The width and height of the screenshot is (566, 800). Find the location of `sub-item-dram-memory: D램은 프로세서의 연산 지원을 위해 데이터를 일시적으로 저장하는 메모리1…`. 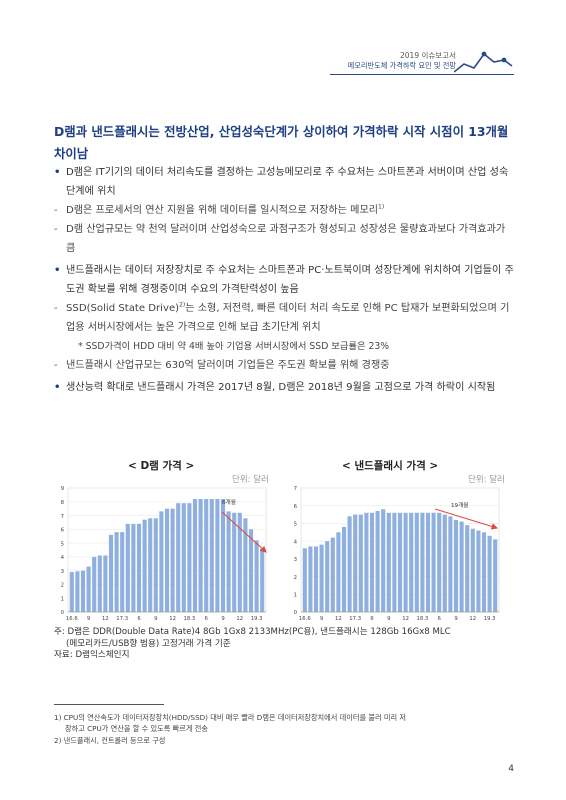

sub-item-dram-memory: D램은 프로세서의 연산 지원을 위해 데이터를 일시적으로 저장하는 메모리1… is located at coordinates (284, 210).